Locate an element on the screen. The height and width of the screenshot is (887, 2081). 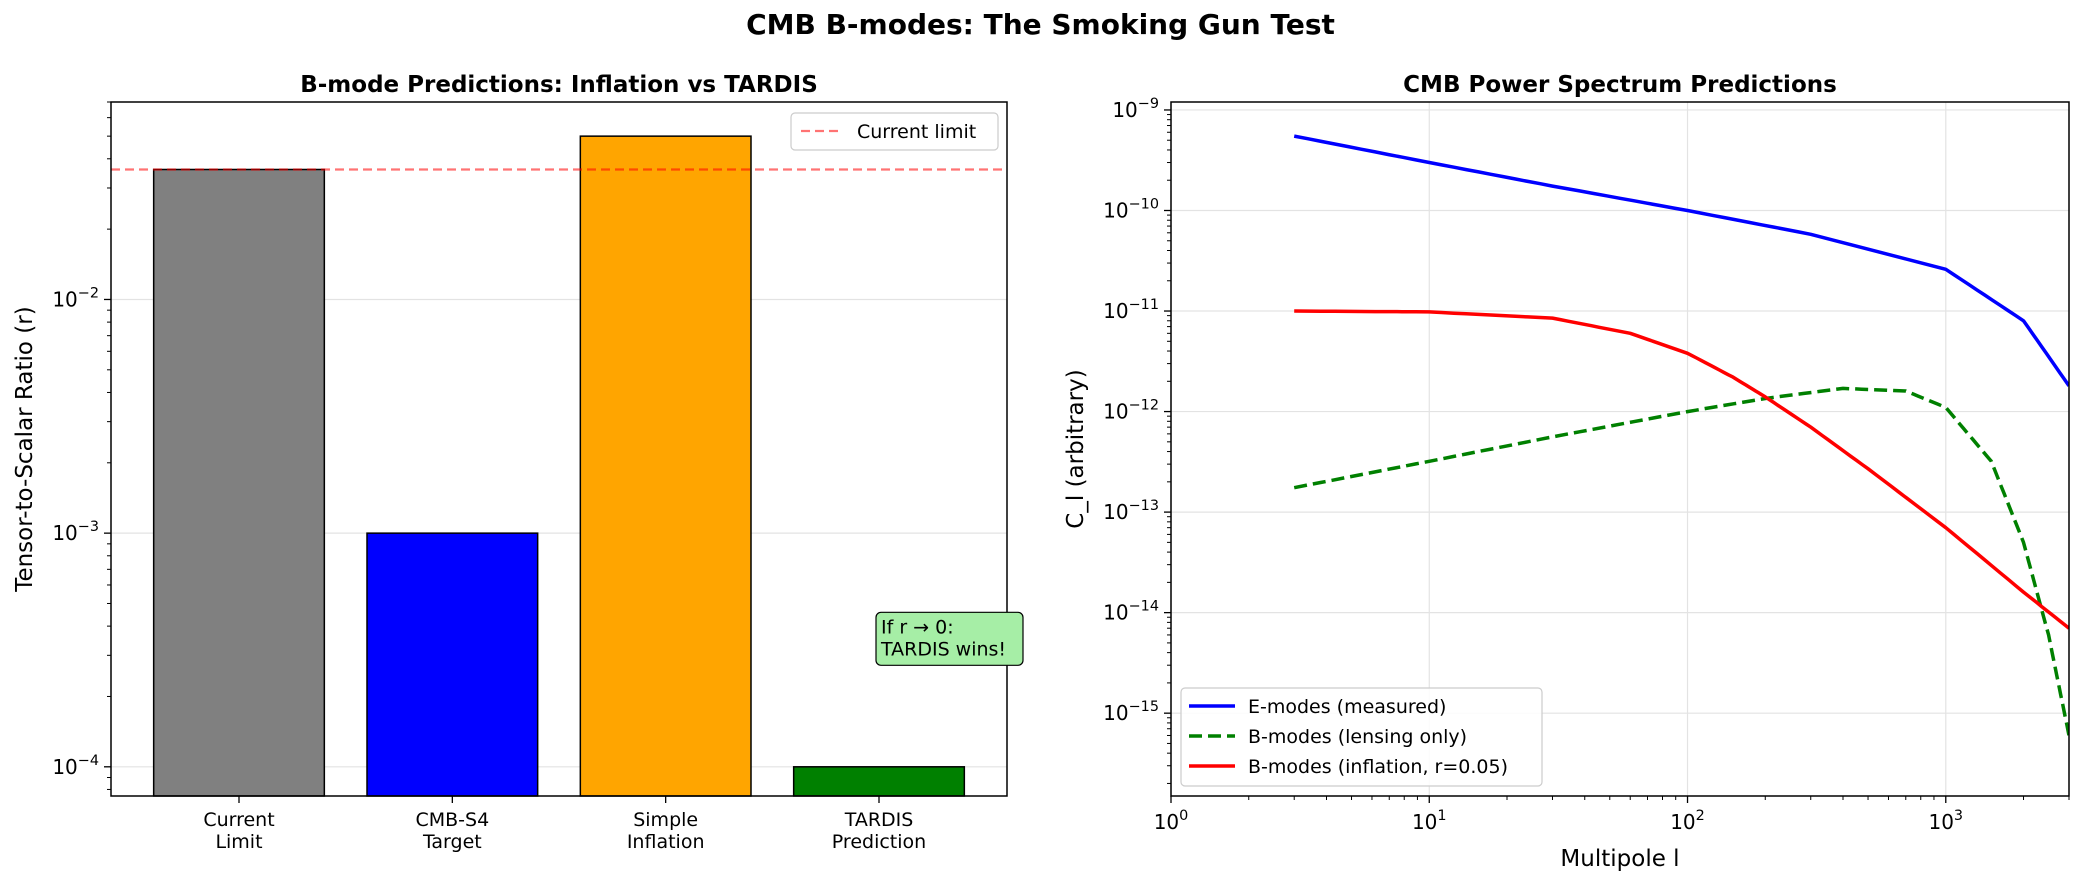
left-legend-box is located at coordinates (894, 131).